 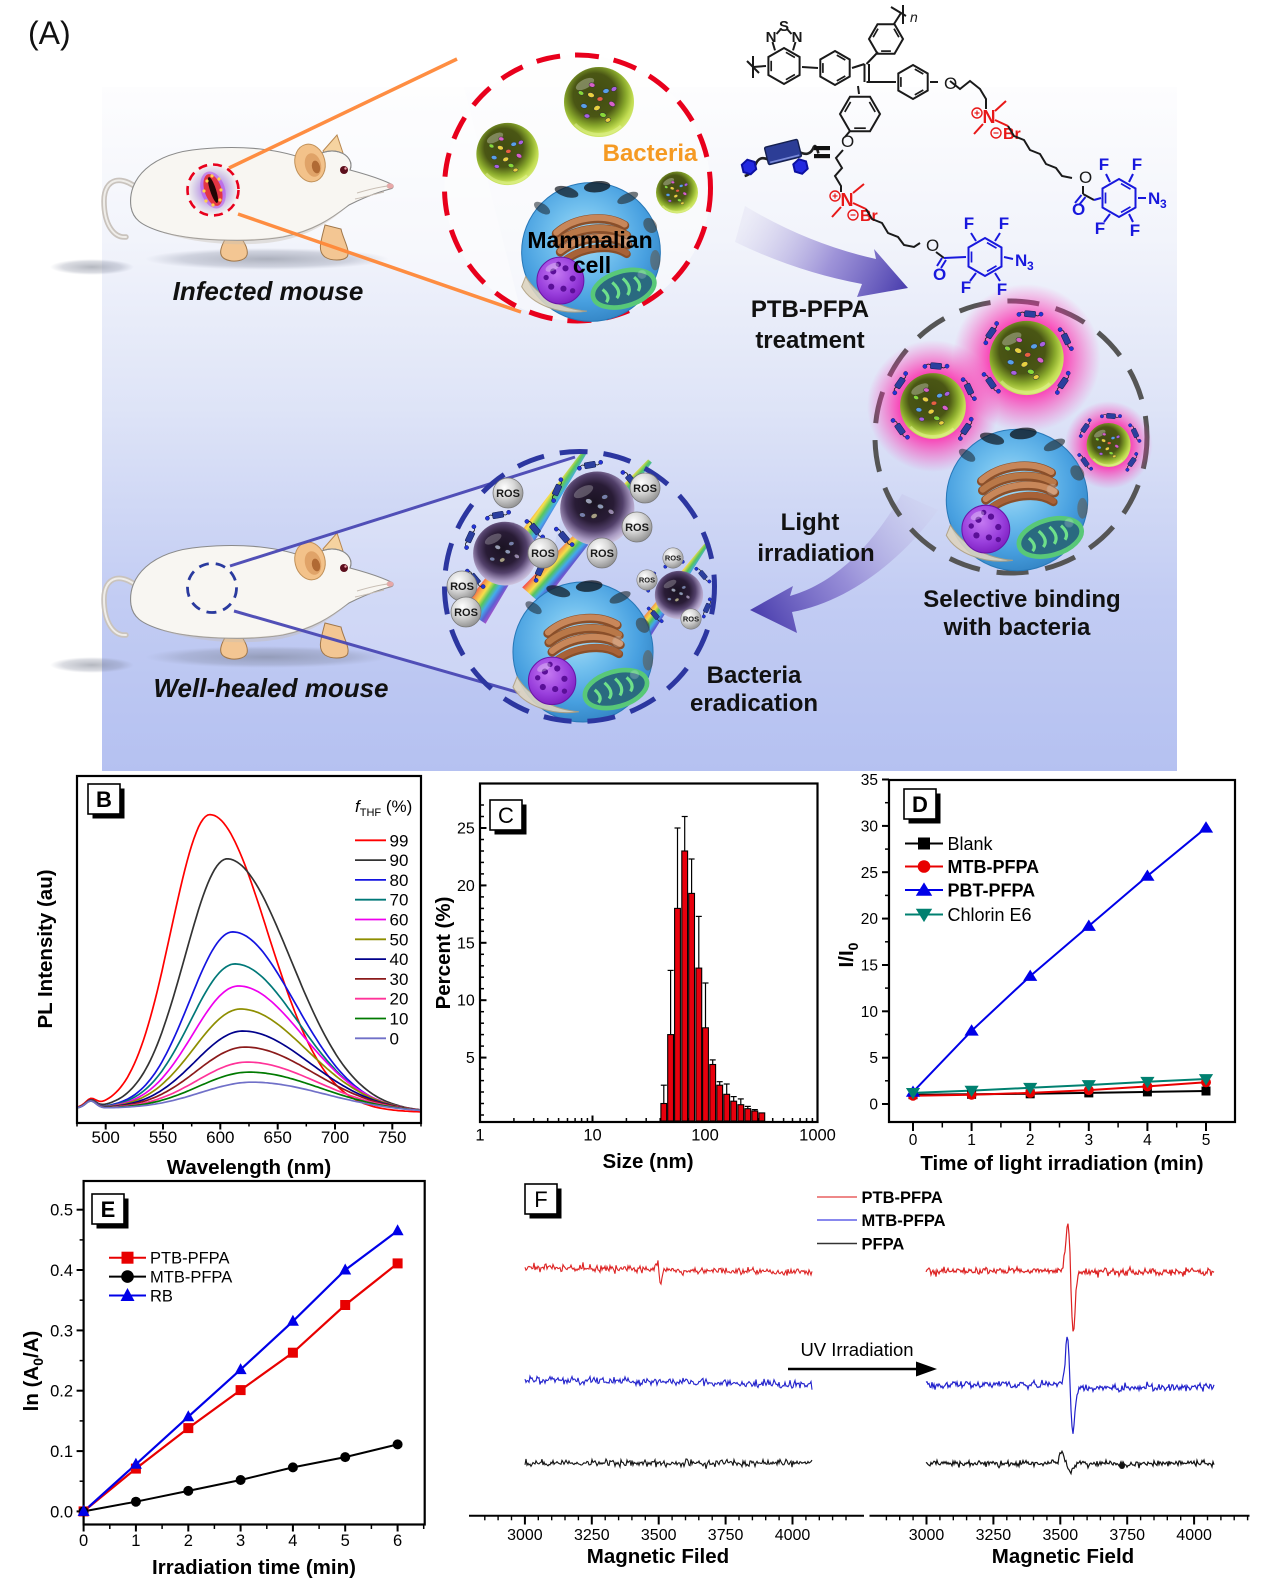 What do you see at coordinates (647, 1161) in the screenshot?
I see `svg-text: Size (nm)` at bounding box center [647, 1161].